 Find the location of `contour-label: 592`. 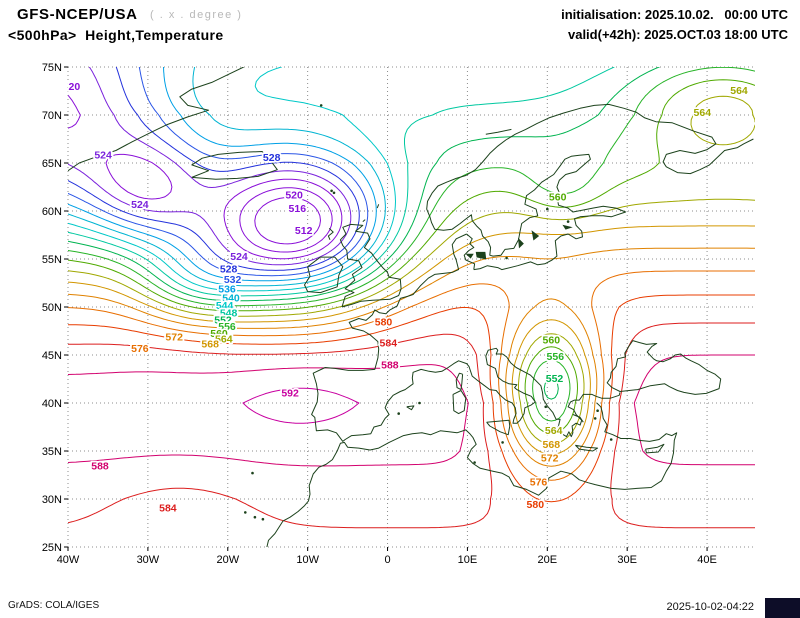

contour-label: 592 is located at coordinates (290, 393).